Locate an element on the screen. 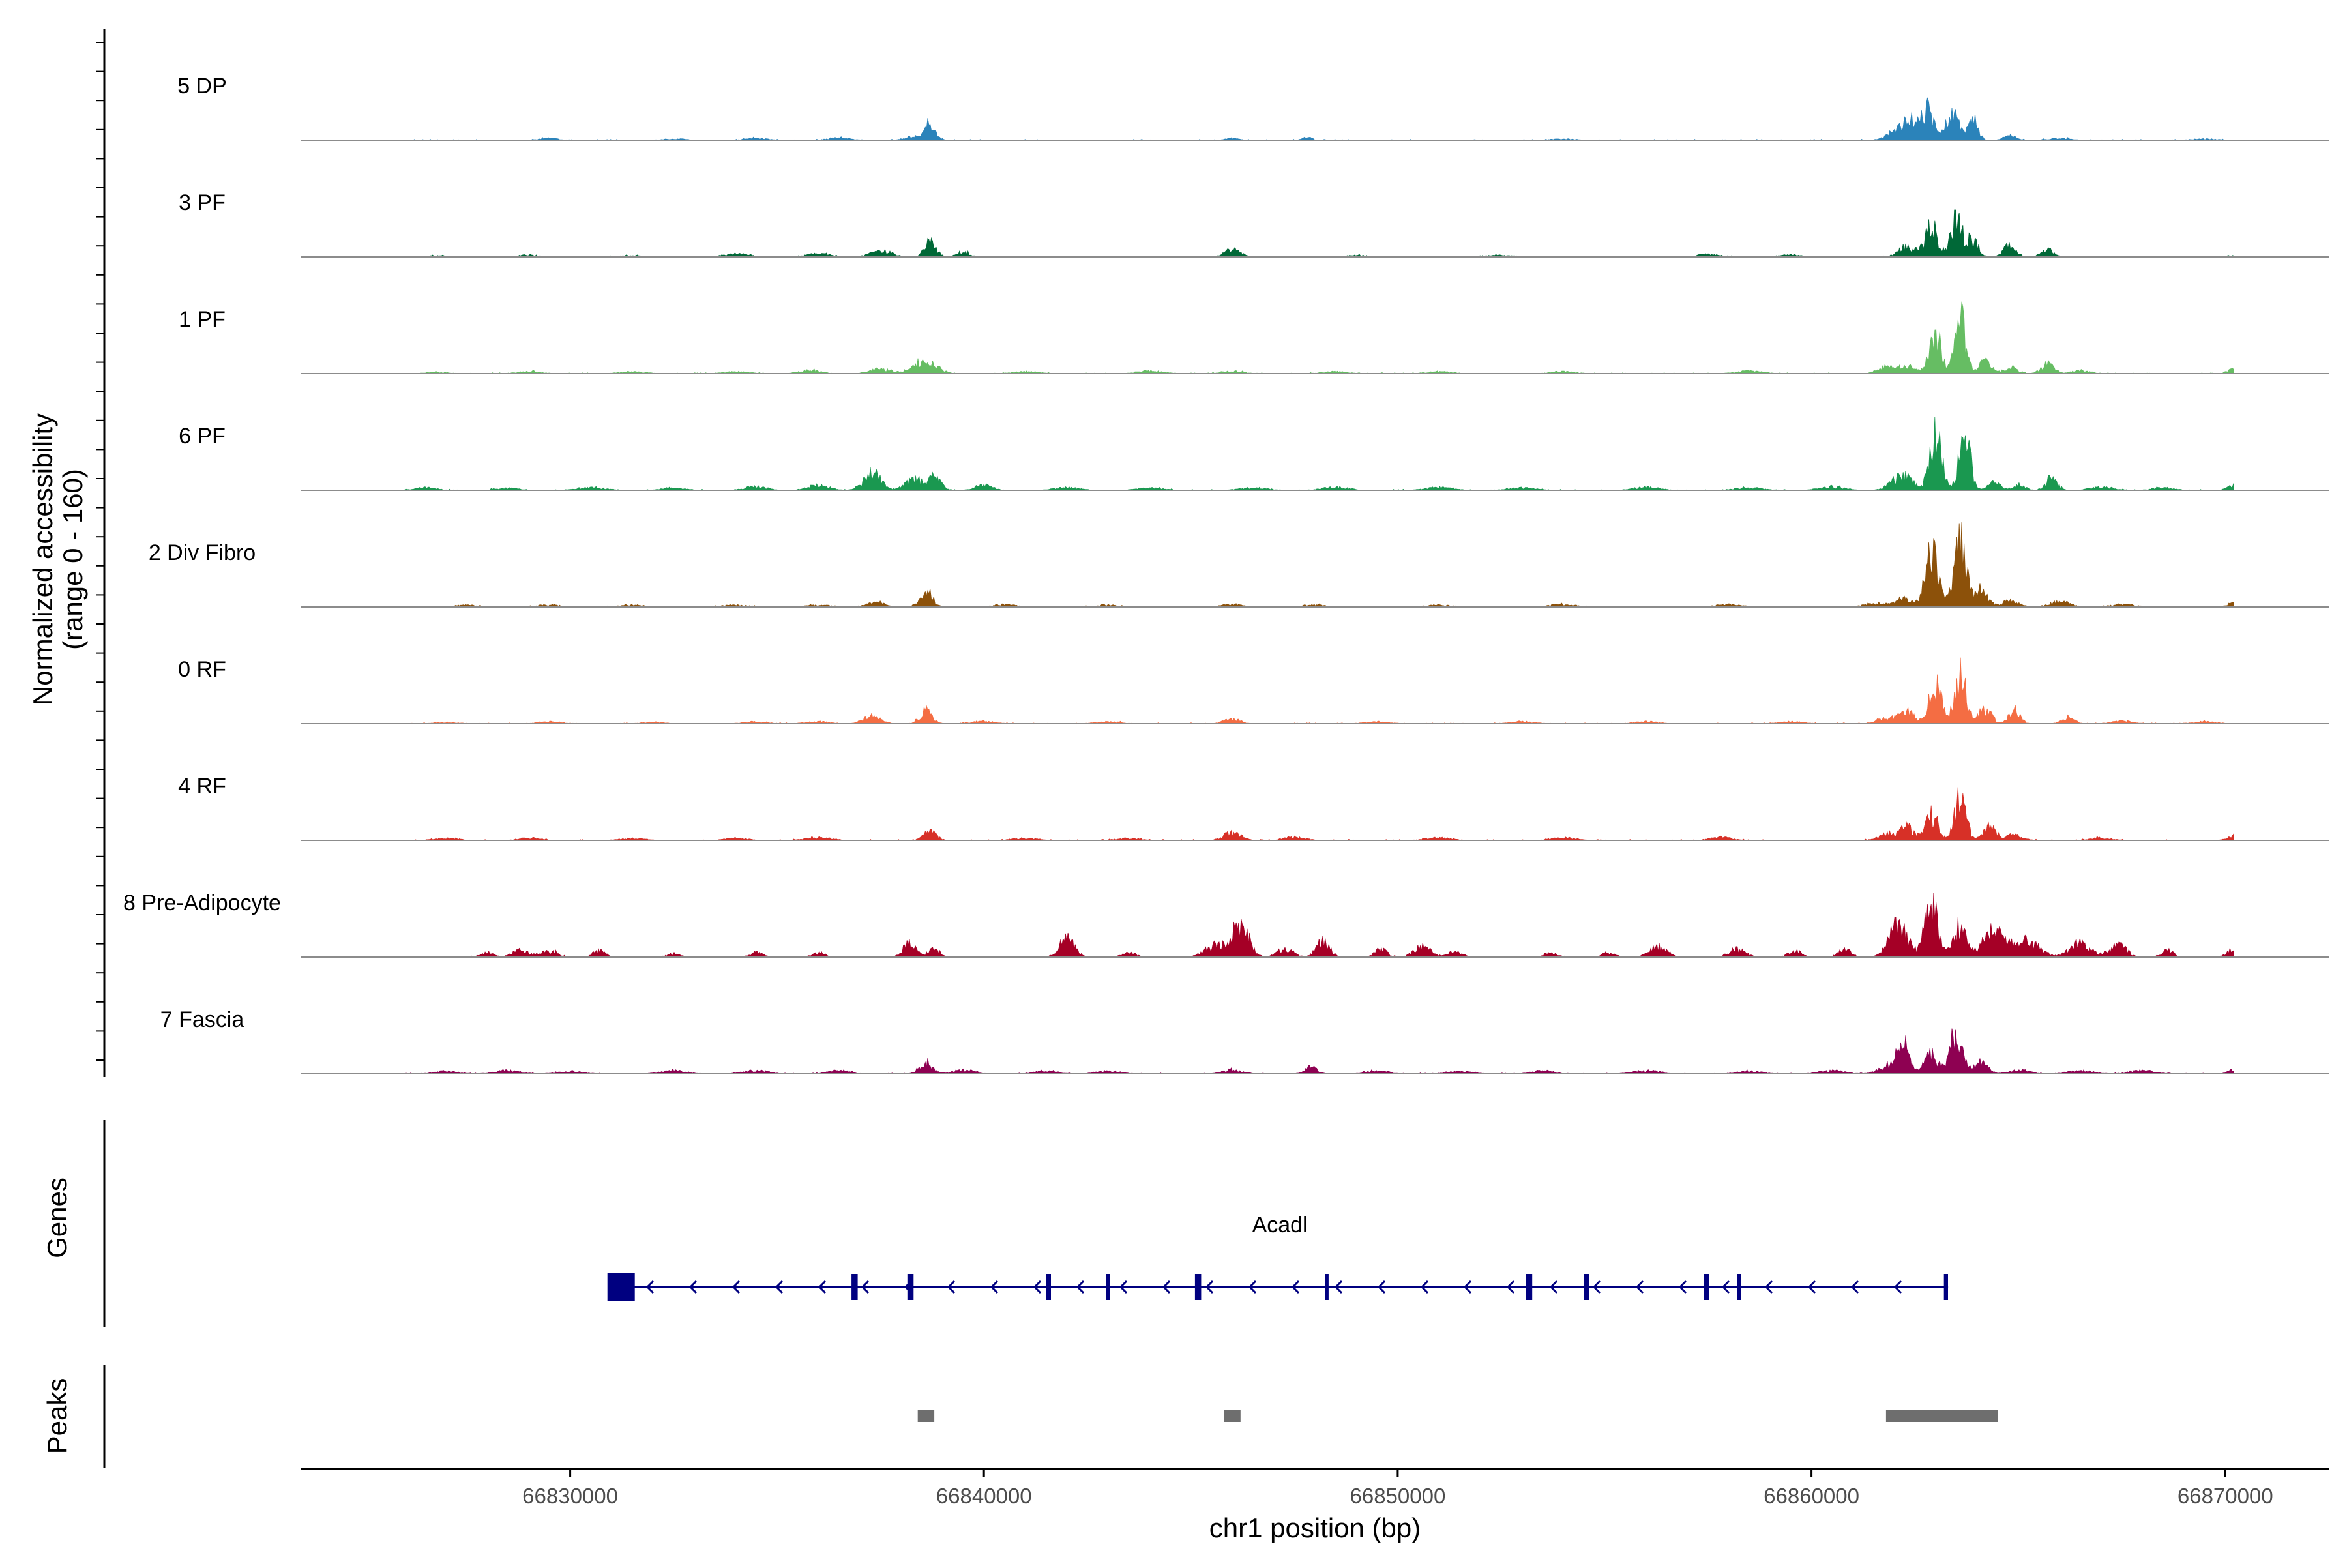  track-1: 5 DP is located at coordinates (1253, 108).